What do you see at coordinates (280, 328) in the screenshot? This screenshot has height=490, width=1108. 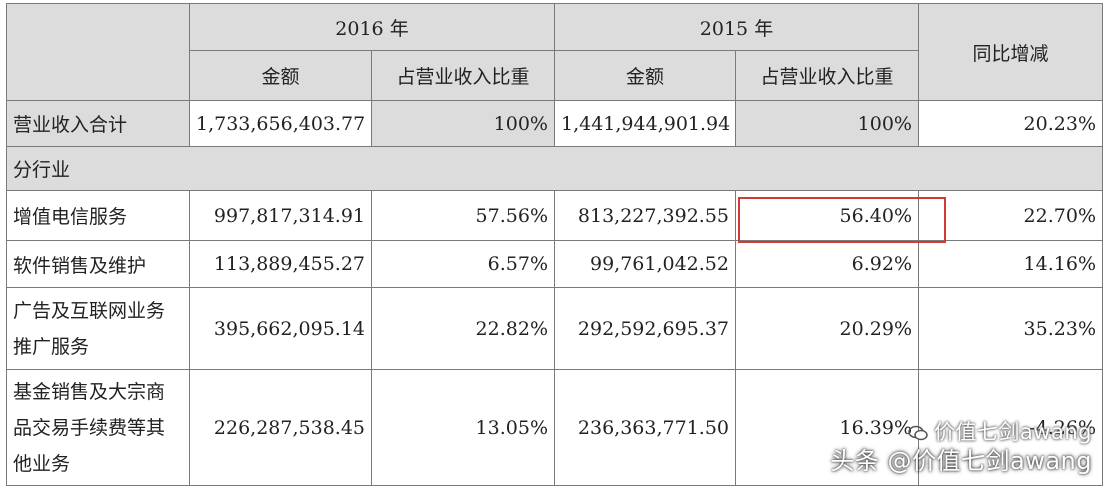 I see `amount-2016: 395,662,095.14` at bounding box center [280, 328].